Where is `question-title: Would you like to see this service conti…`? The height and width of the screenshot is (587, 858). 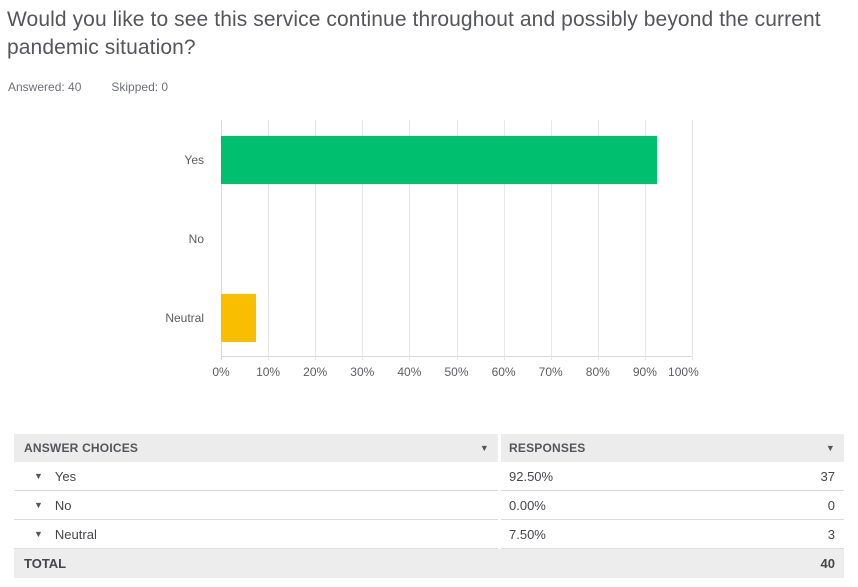 question-title: Would you like to see this service conti… is located at coordinates (414, 33).